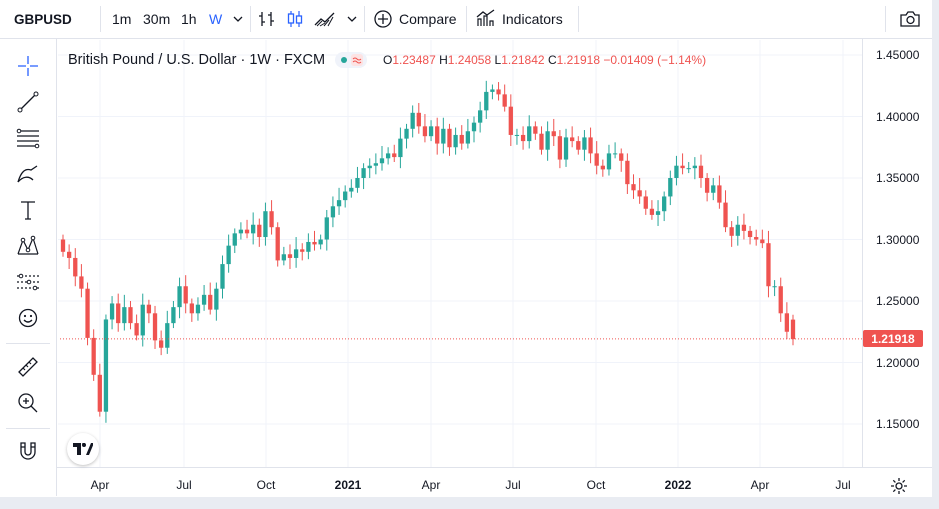 This screenshot has height=509, width=939. I want to click on low-value: 1.21842, so click(523, 60).